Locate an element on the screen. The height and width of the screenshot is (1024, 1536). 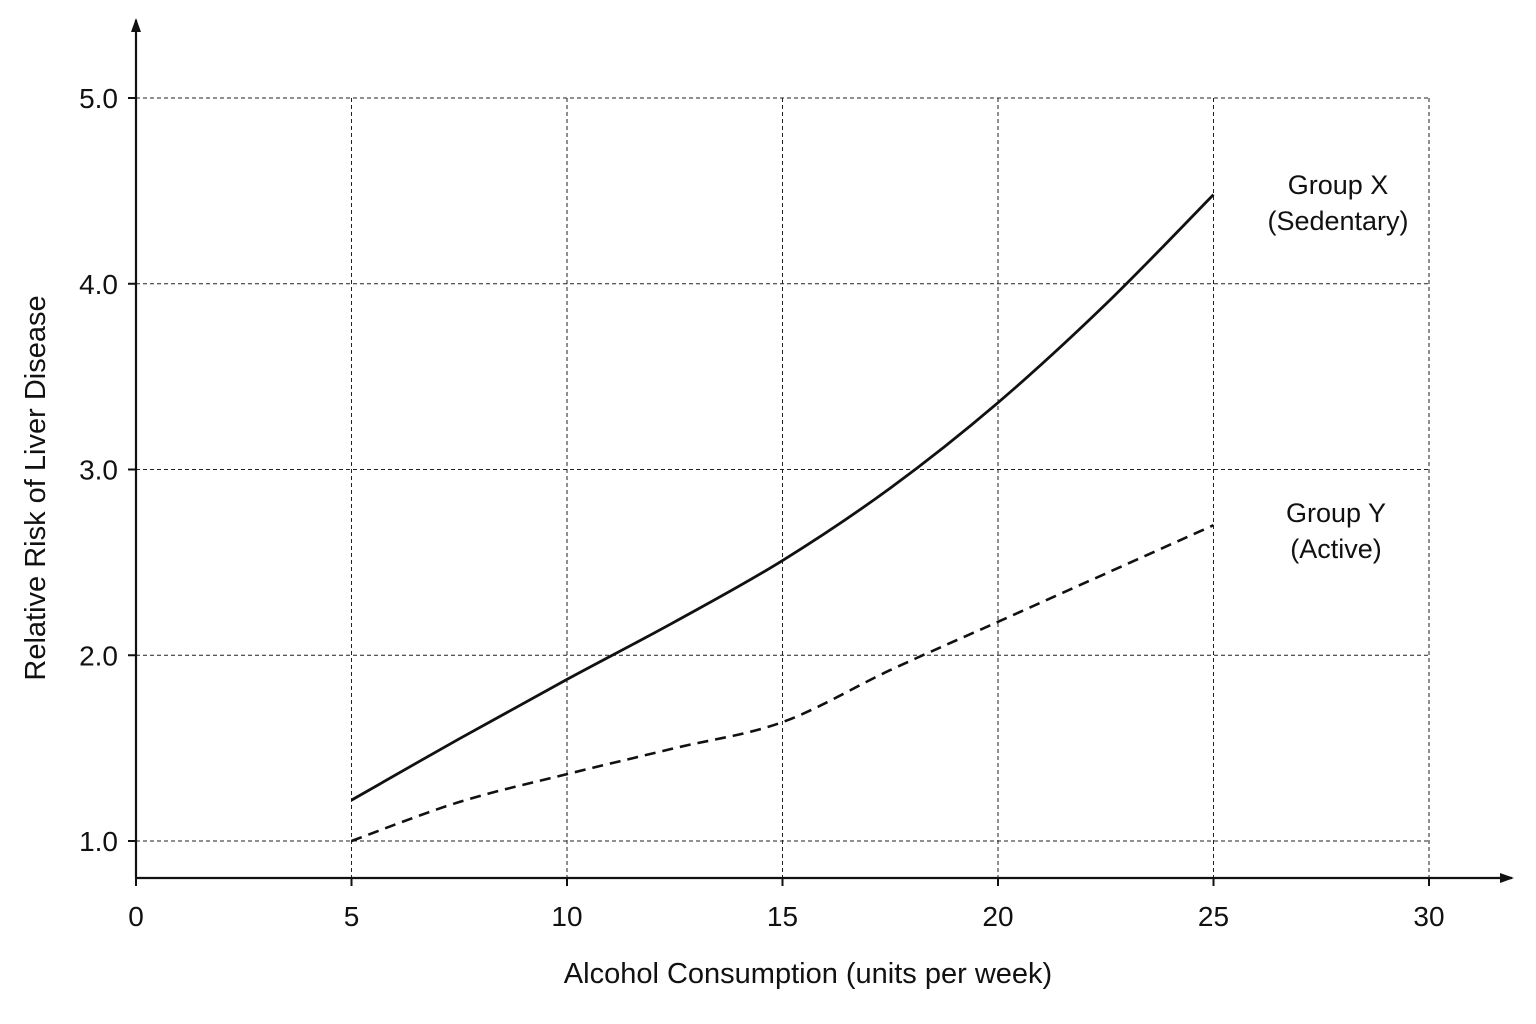
series-label: Group Y is located at coordinates (1336, 513).